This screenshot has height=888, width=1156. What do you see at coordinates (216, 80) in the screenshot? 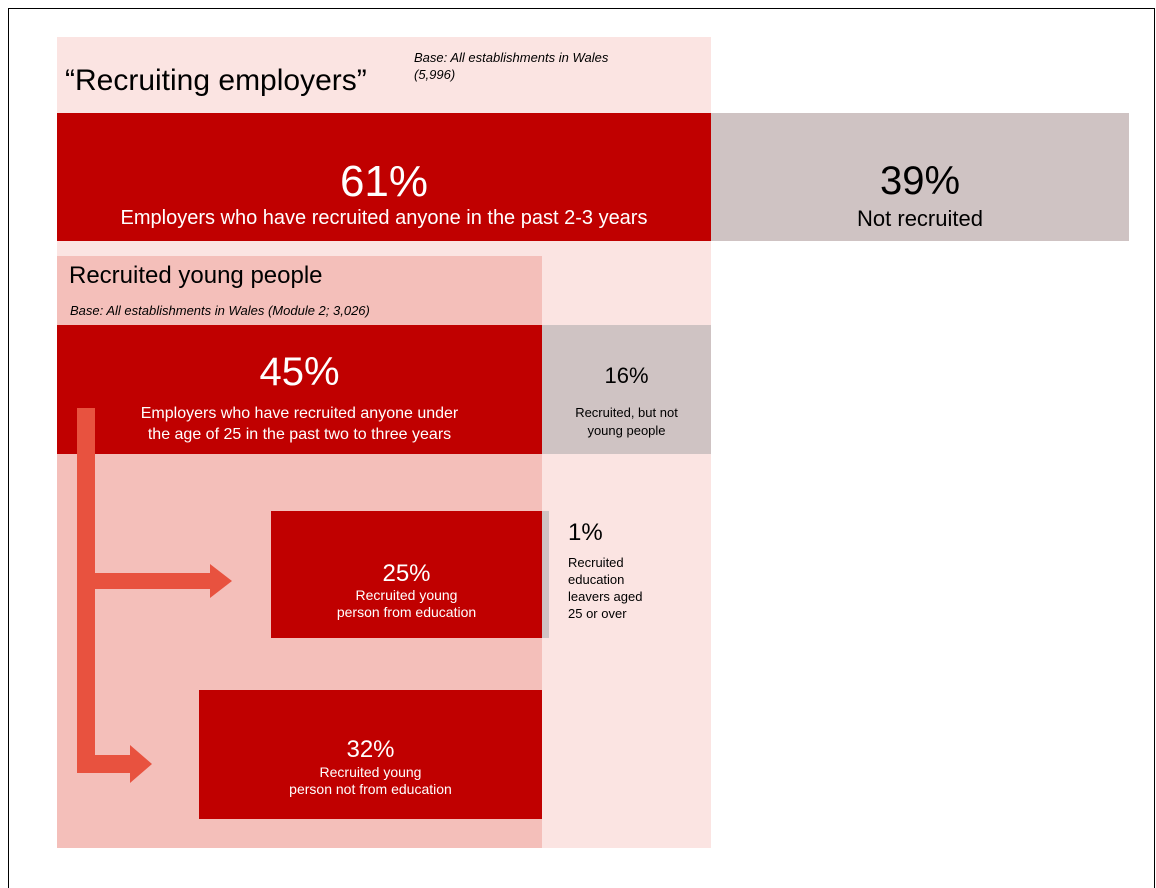
I see `recruiting-title: “Recruiting employers”` at bounding box center [216, 80].